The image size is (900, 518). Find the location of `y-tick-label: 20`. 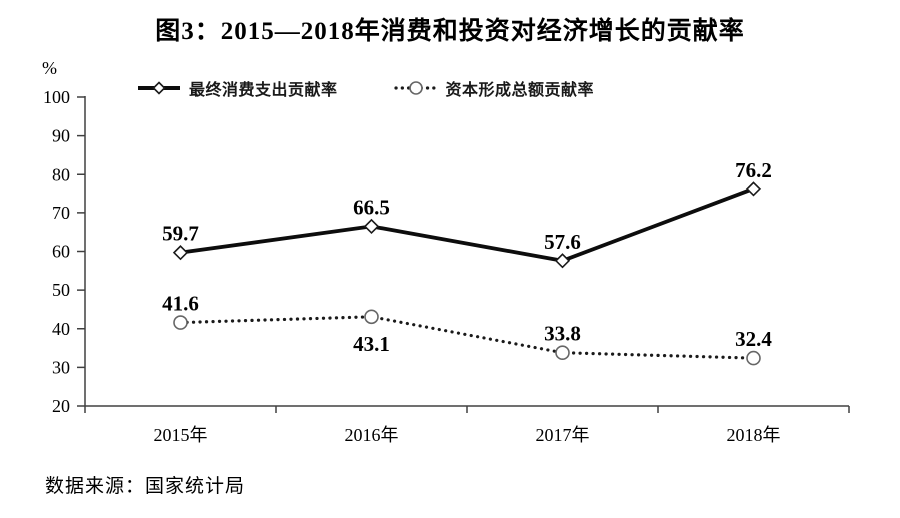

y-tick-label: 20 is located at coordinates (61, 406).